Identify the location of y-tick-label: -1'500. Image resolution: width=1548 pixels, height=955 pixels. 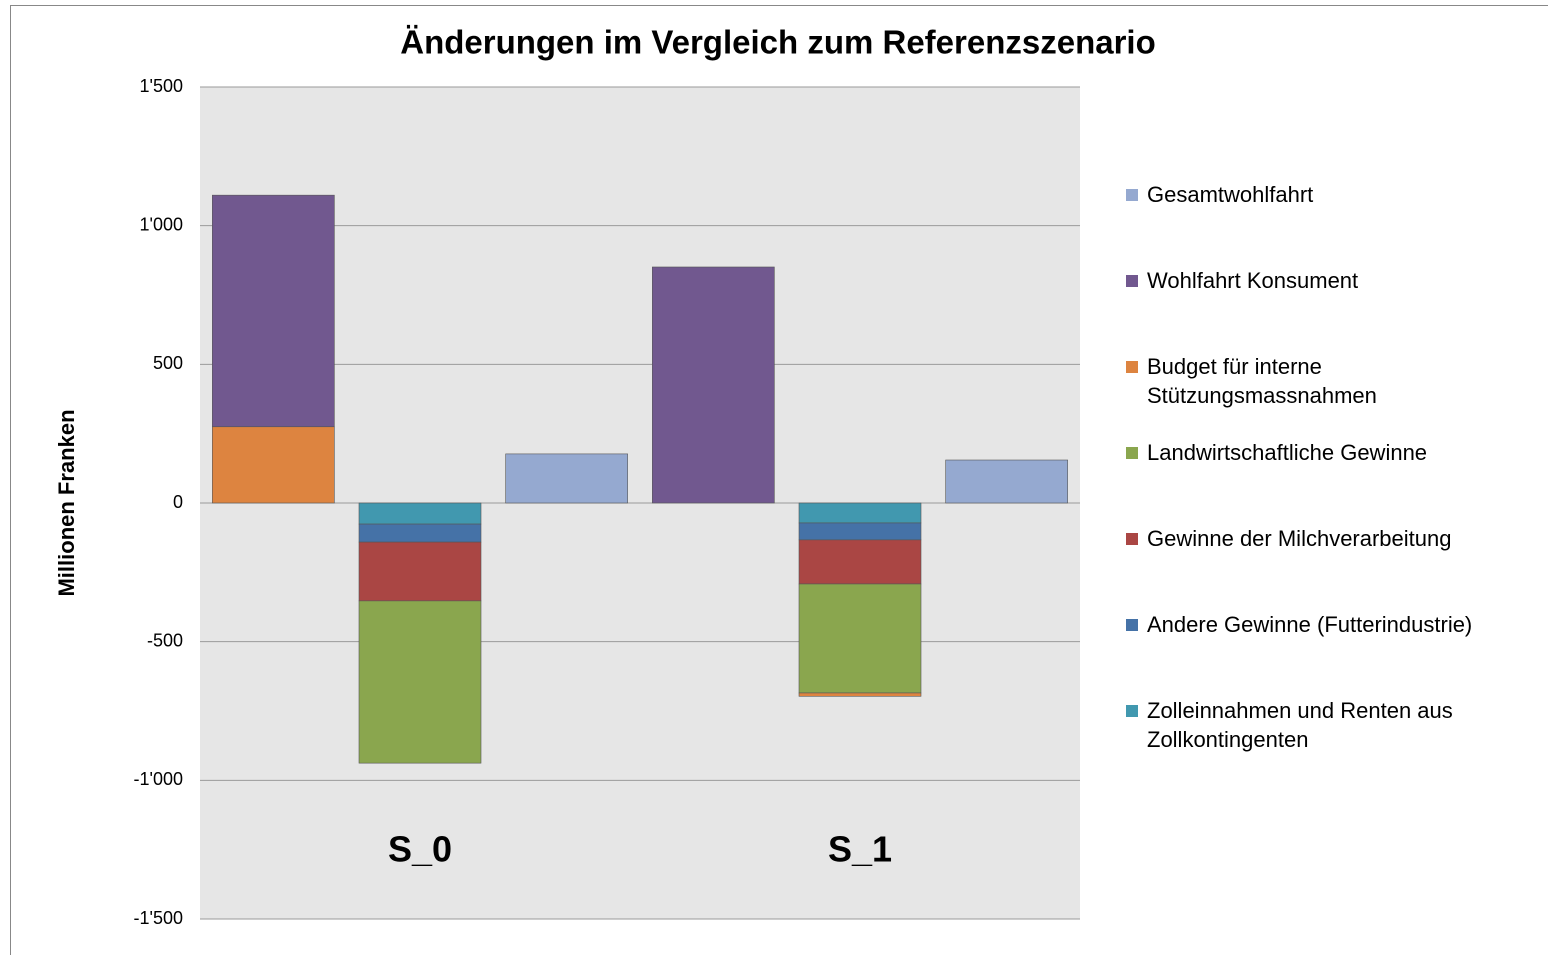
(158, 918).